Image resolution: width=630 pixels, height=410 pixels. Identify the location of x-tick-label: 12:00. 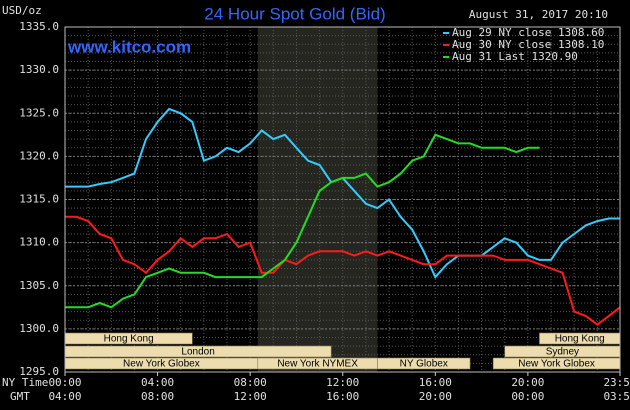
(342, 382).